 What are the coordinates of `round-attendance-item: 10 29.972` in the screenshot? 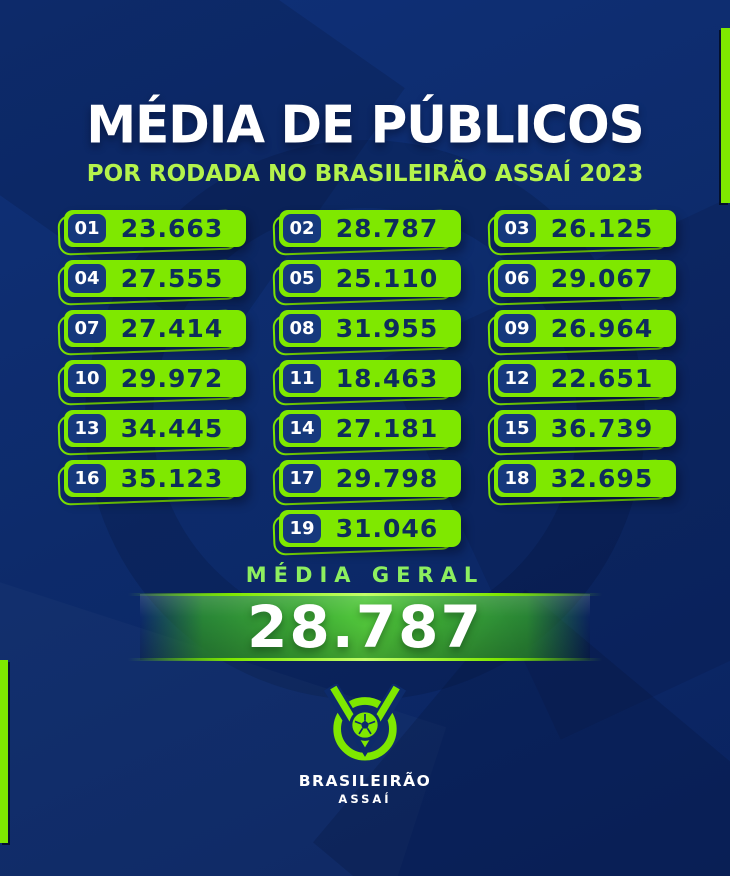 It's located at (155, 378).